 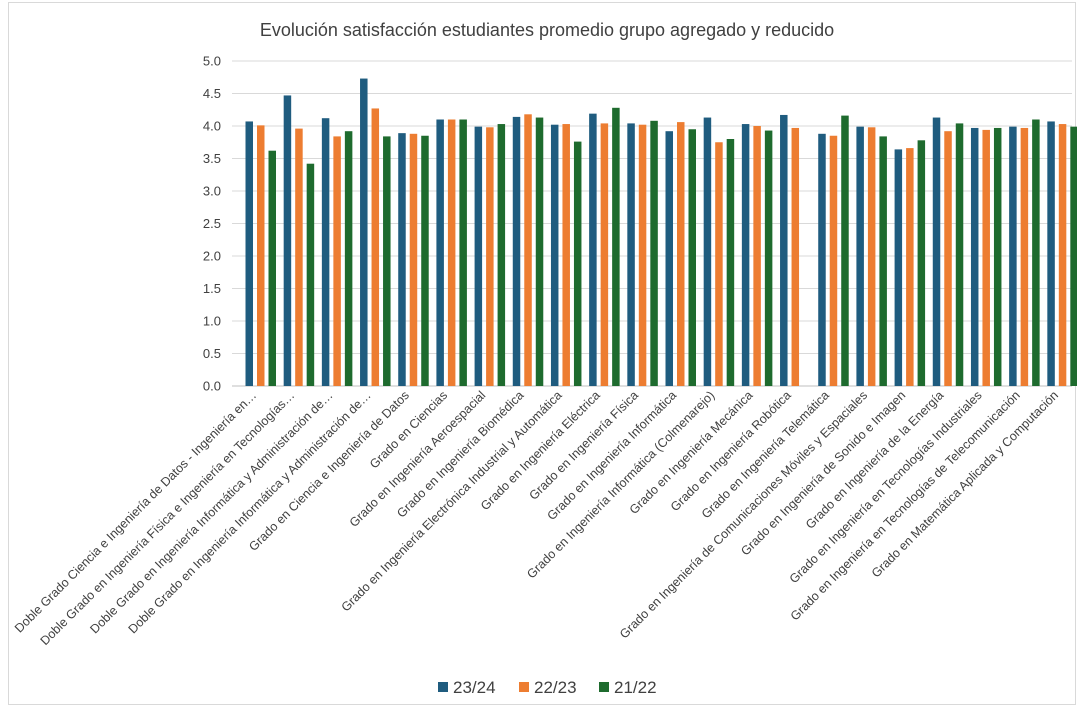 I want to click on legend-label: 22/23, so click(x=555, y=687).